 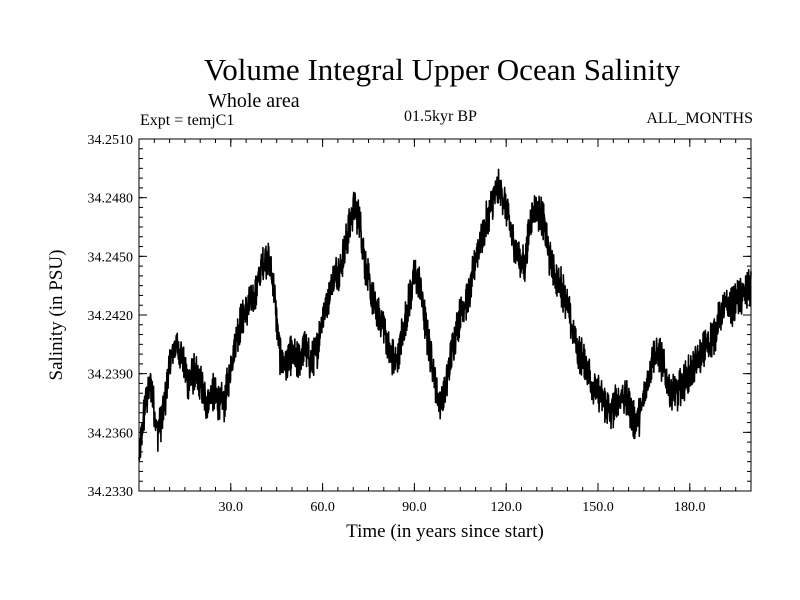 I want to click on y-tick-label: 34.2390, so click(x=111, y=375).